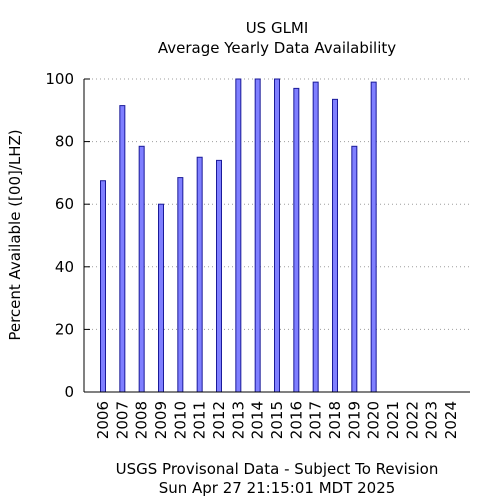 This screenshot has height=500, width=500. What do you see at coordinates (161, 298) in the screenshot?
I see `bar-2009` at bounding box center [161, 298].